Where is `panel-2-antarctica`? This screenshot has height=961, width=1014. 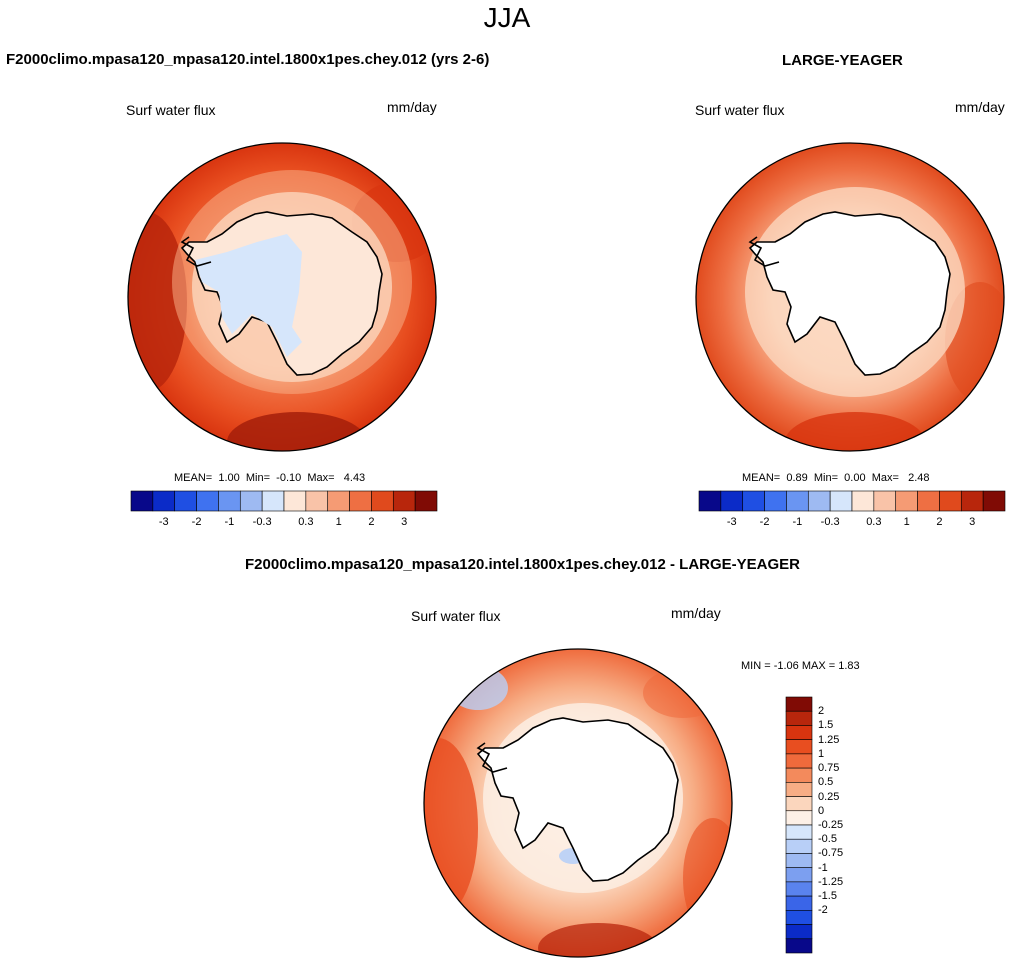 panel-2-antarctica is located at coordinates (849, 293).